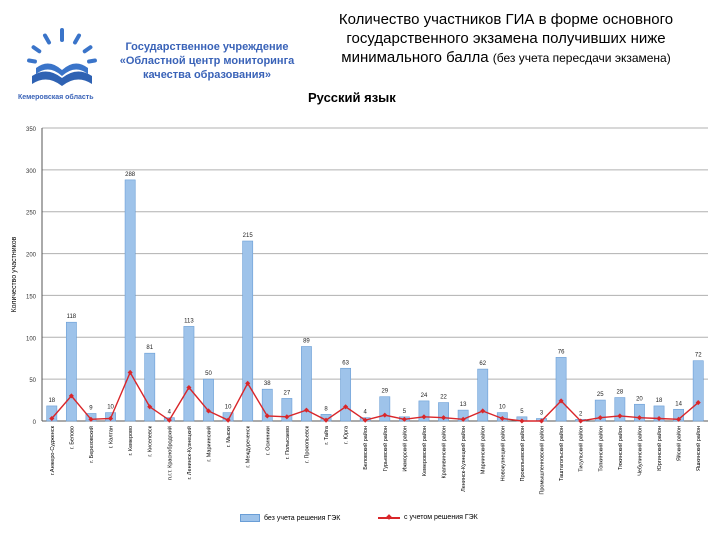  I want to click on x-tick-label: Тяжинский район, so click(620, 448).